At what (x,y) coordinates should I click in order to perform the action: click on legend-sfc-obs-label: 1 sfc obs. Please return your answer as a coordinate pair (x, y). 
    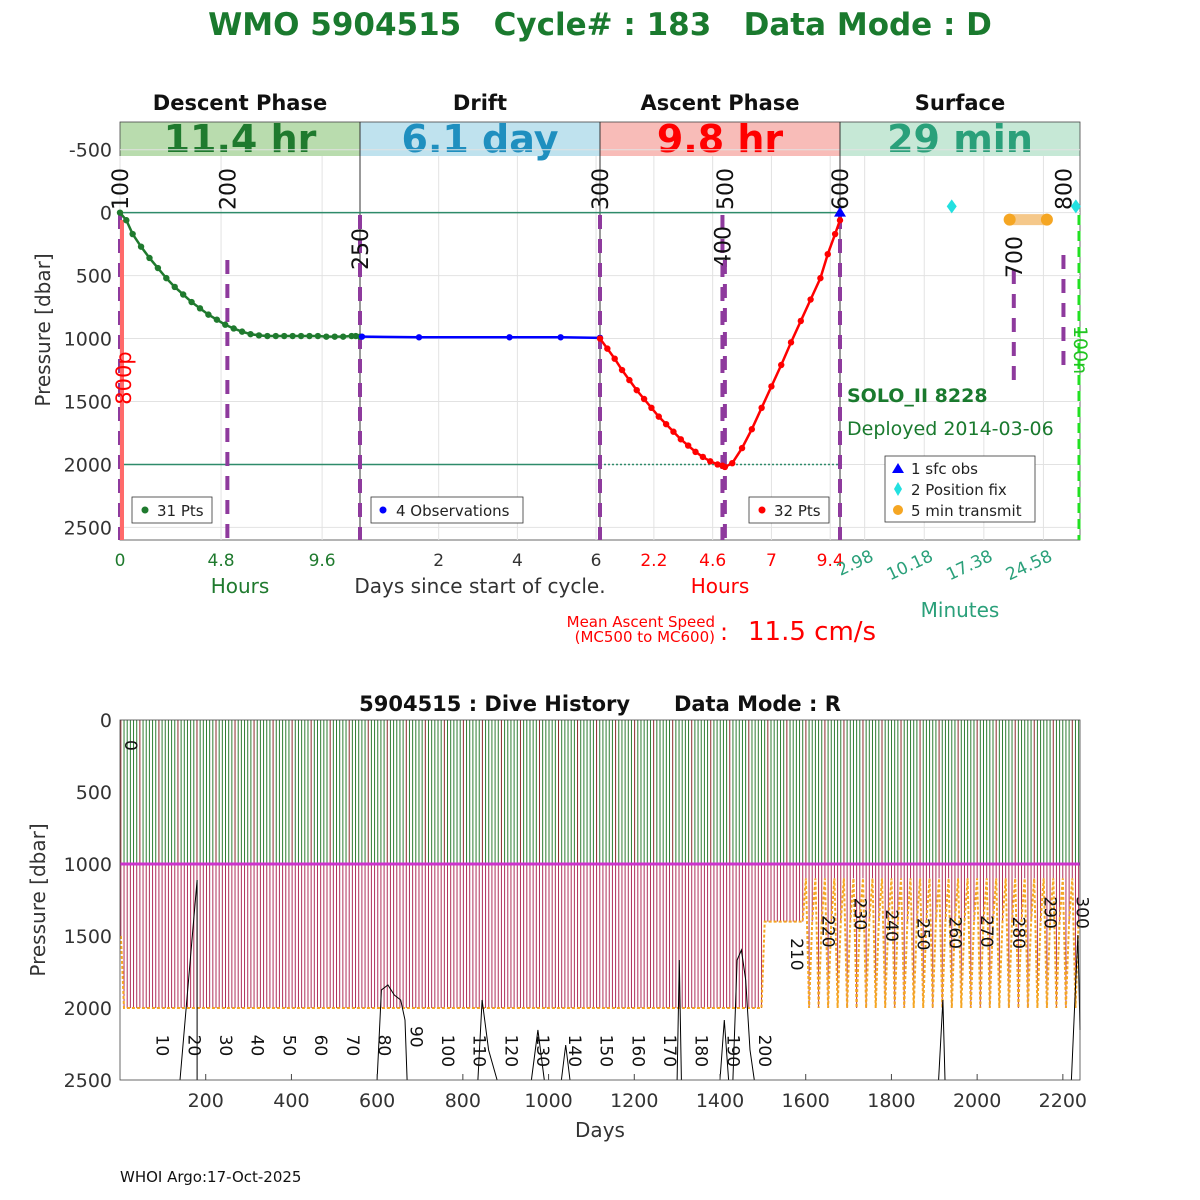
    Looking at the image, I should click on (944, 469).